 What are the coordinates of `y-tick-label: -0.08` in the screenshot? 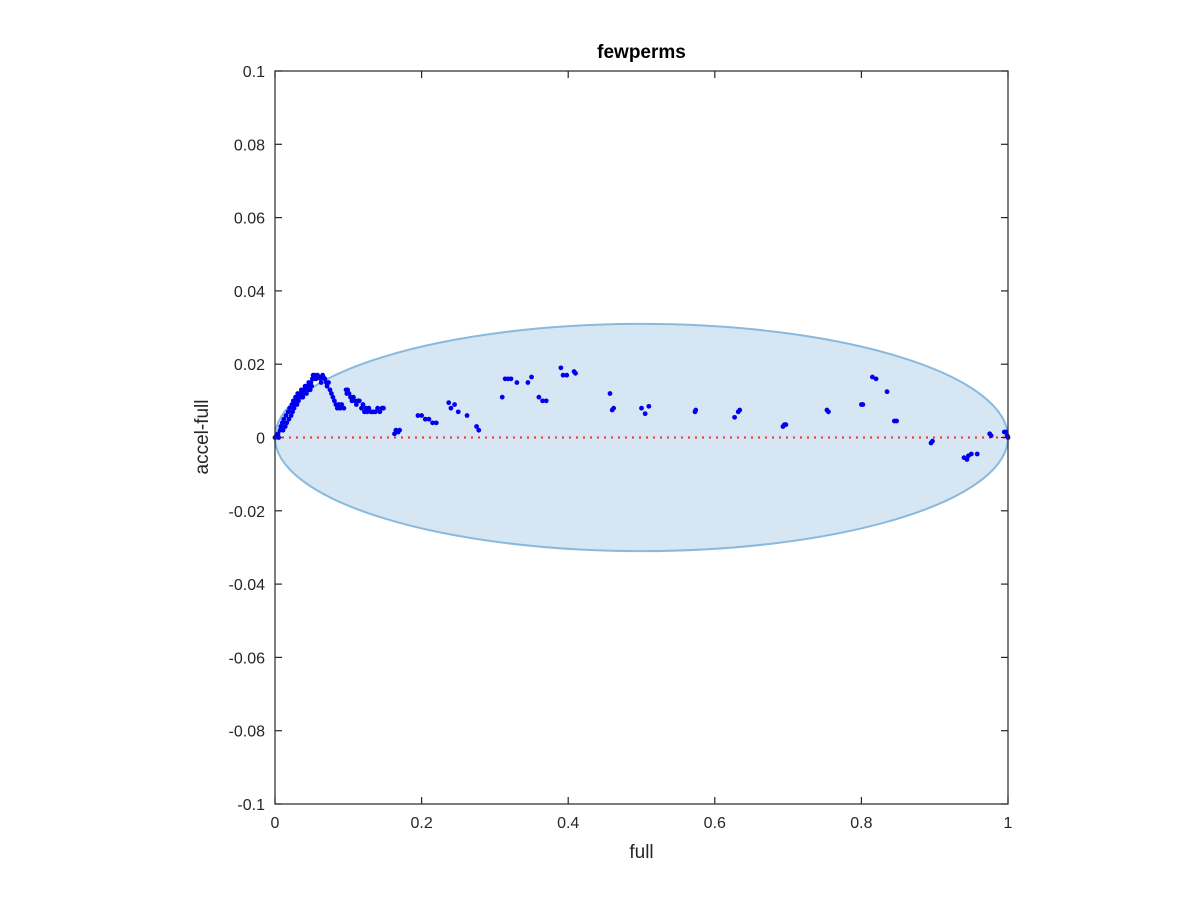 It's located at (247, 732).